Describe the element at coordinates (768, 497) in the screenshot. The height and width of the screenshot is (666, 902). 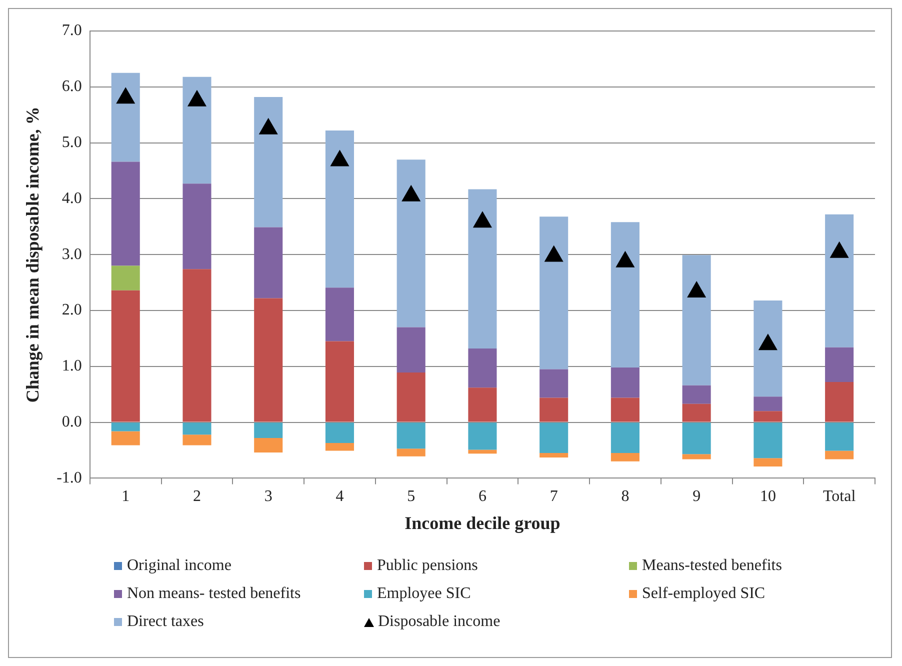
I see `x-tick-label: 10` at that location.